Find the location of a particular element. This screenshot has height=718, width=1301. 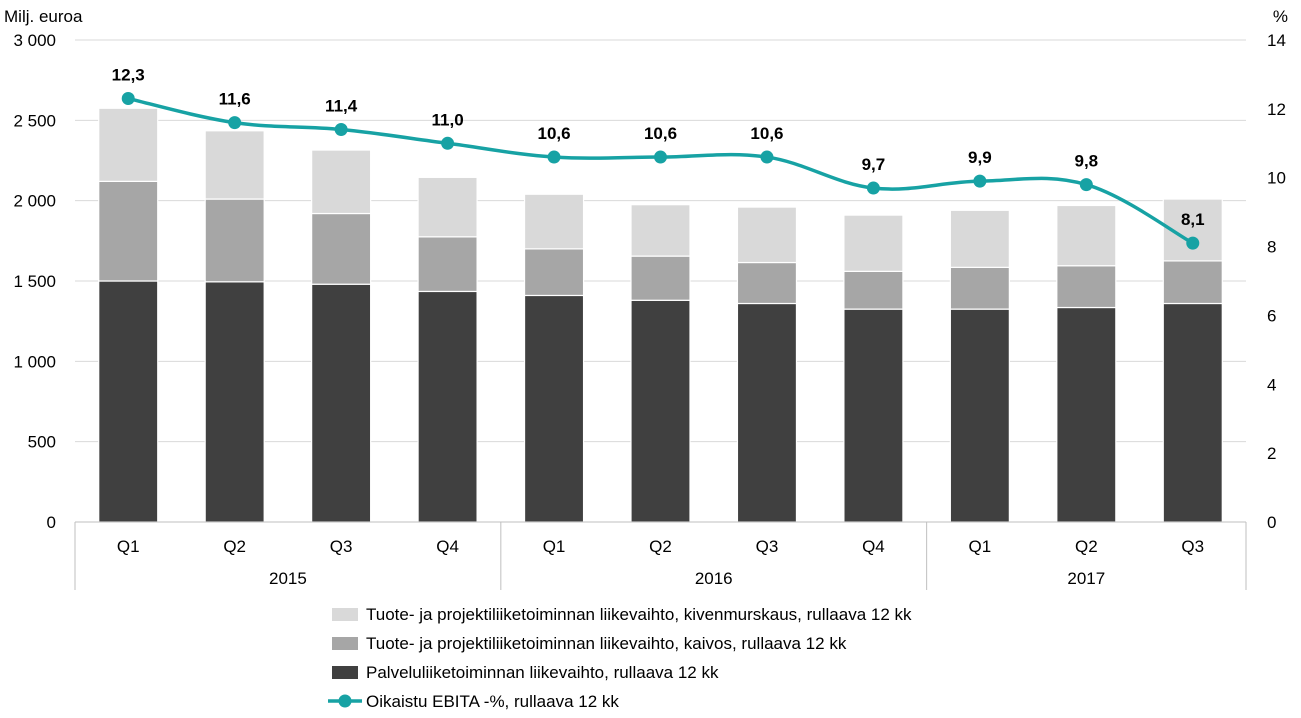

ebita-data-label: 11,0 is located at coordinates (448, 119).